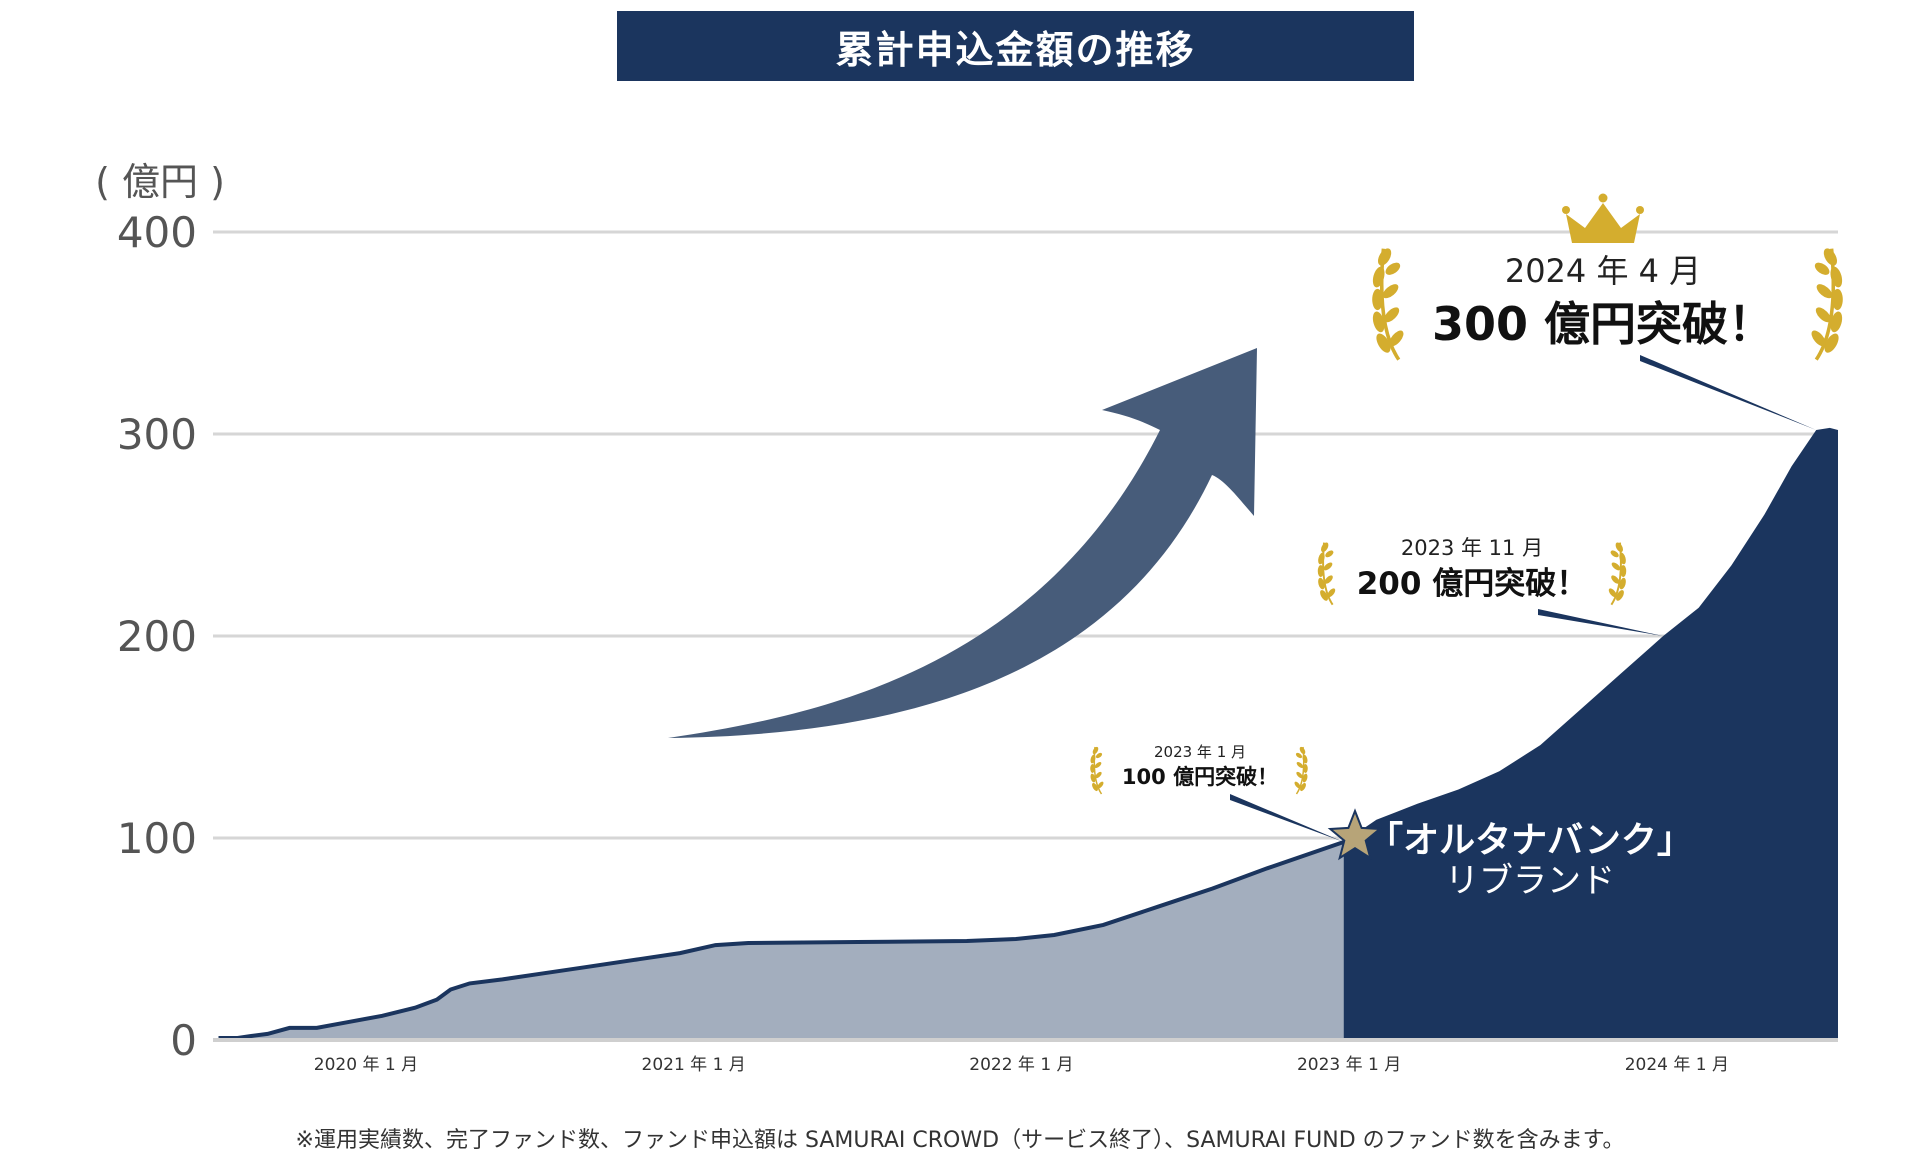 This screenshot has width=1920, height=1161. I want to click on chart-title: 累計申込金額の推移, so click(1015, 49).